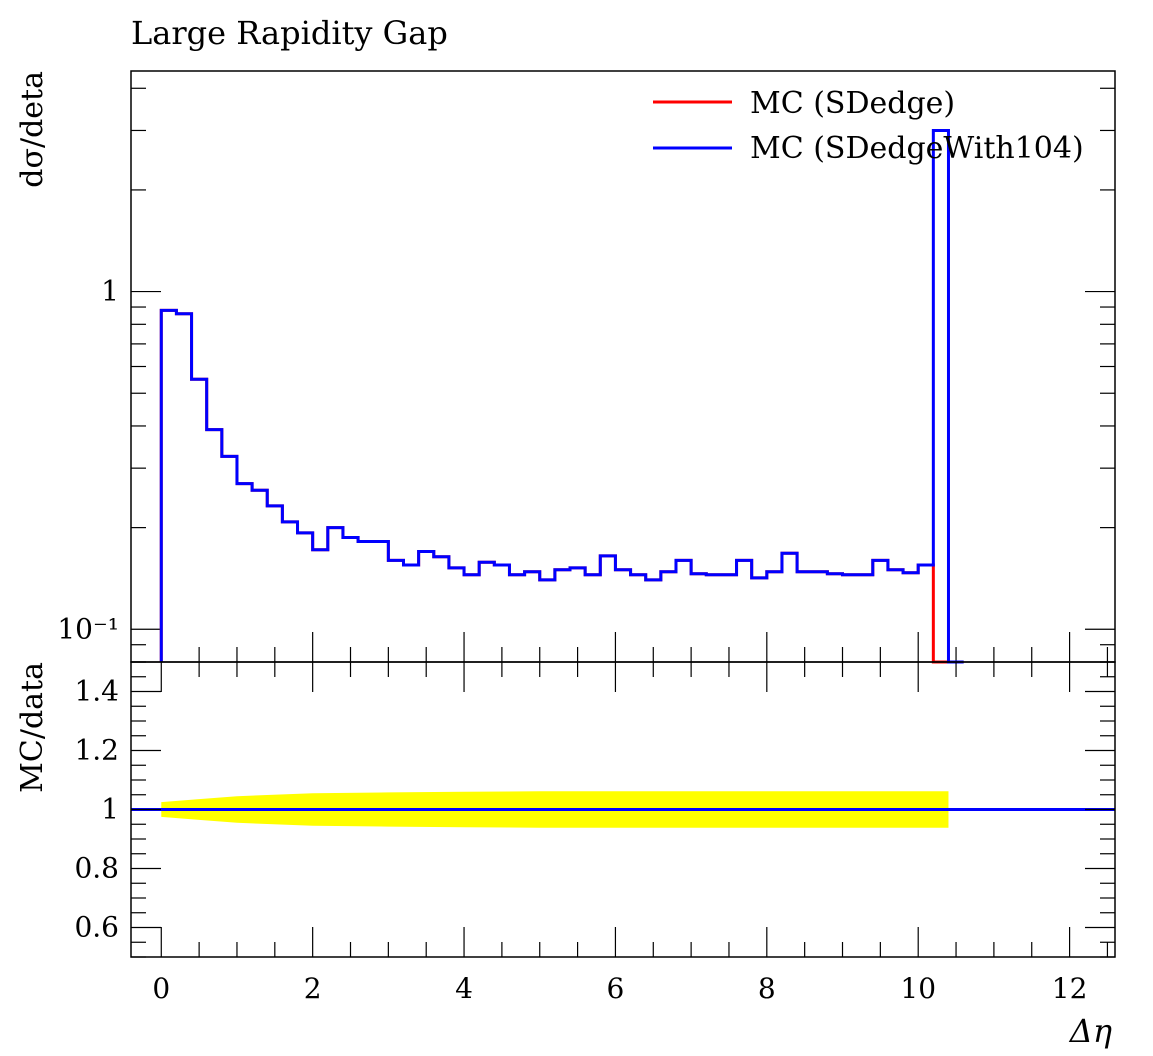 Image resolution: width=1153 pixels, height=1056 pixels. Describe the element at coordinates (110, 809) in the screenshot. I see `ratio-y-tick-label: 1` at that location.